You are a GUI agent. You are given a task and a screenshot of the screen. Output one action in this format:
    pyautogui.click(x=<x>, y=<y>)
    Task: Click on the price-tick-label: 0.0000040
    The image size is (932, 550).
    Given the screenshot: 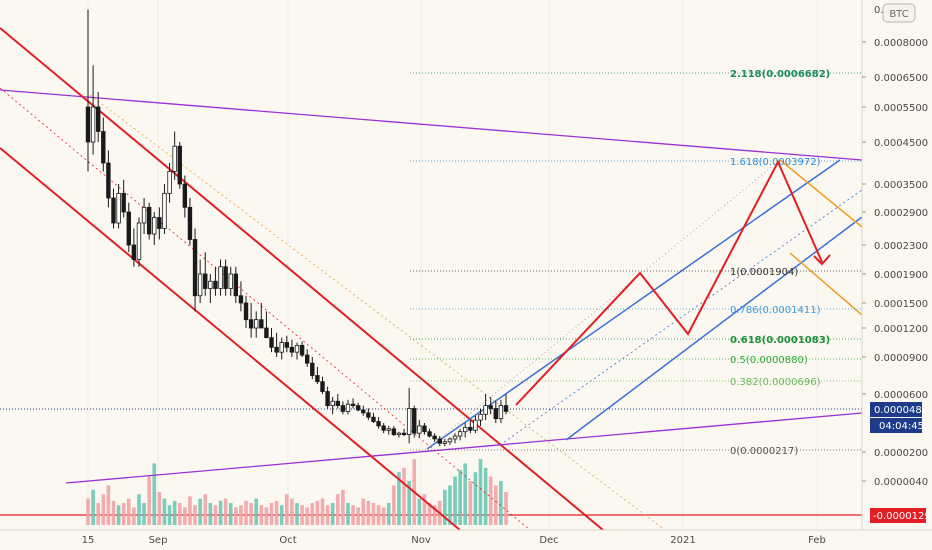 What is the action you would take?
    pyautogui.click(x=901, y=482)
    